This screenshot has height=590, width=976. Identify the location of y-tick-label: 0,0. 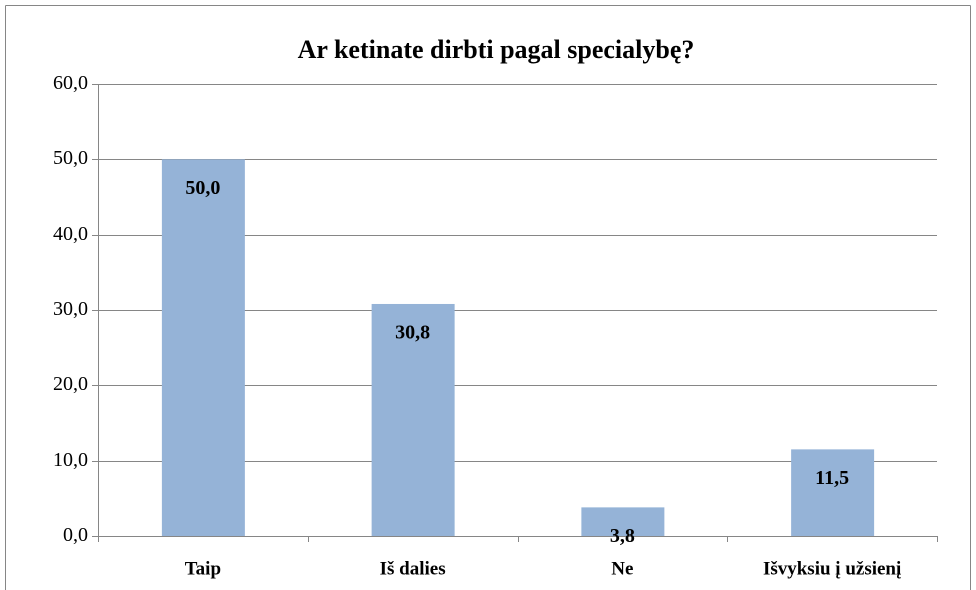
(75, 535).